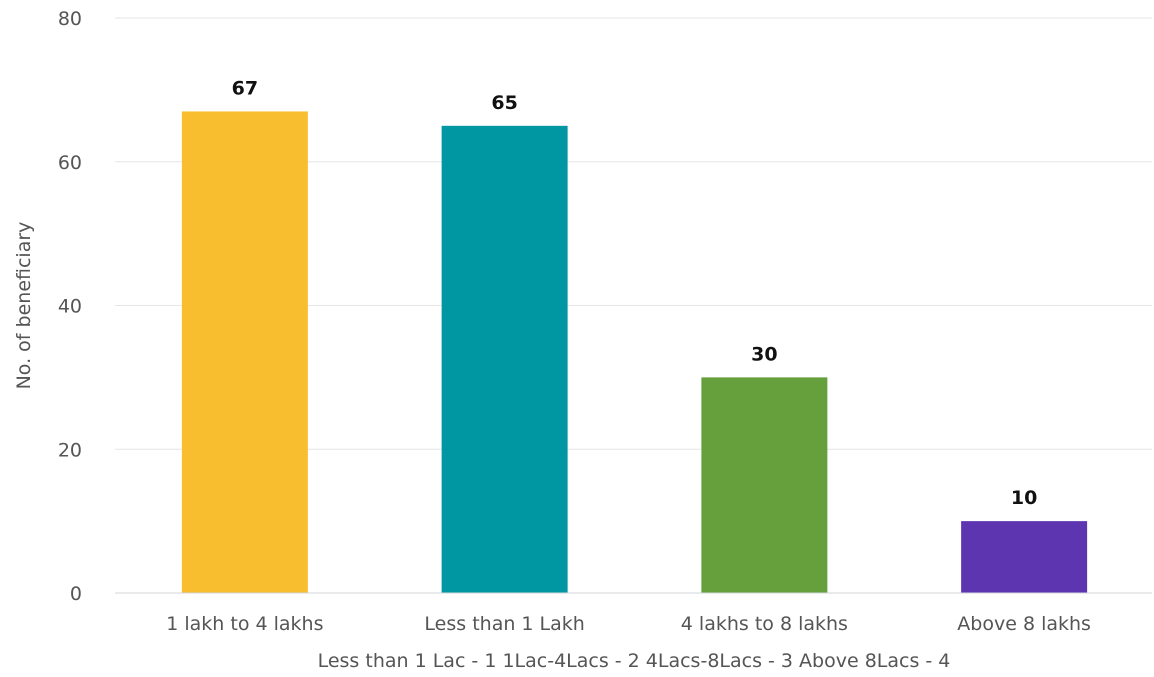 The width and height of the screenshot is (1154, 677). What do you see at coordinates (504, 624) in the screenshot?
I see `x-category-label: Less than 1 Lakh` at bounding box center [504, 624].